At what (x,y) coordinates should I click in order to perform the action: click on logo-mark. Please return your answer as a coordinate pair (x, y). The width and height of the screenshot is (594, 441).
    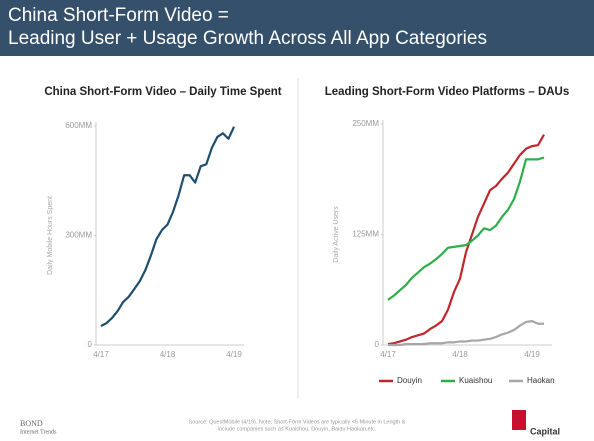
    Looking at the image, I should click on (519, 420).